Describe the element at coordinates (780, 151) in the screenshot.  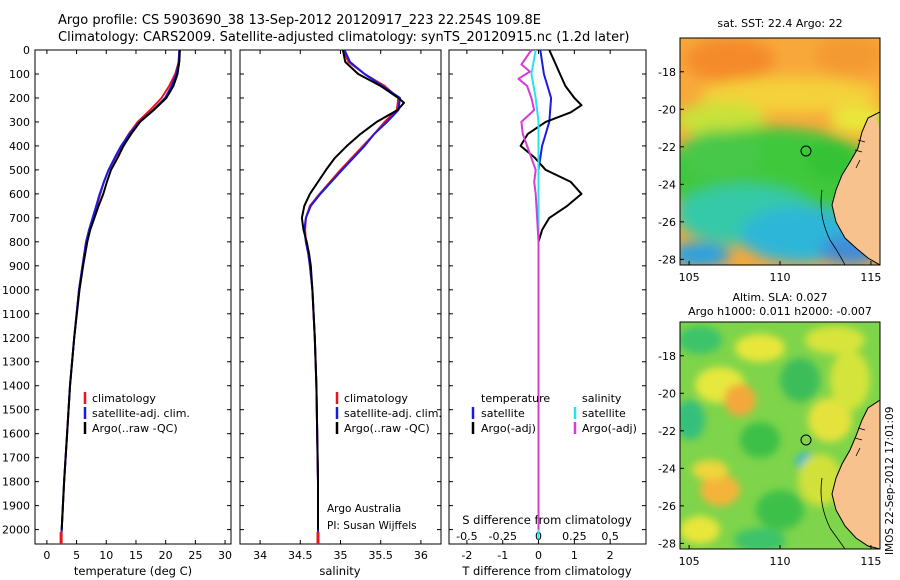
I see `sst-map` at that location.